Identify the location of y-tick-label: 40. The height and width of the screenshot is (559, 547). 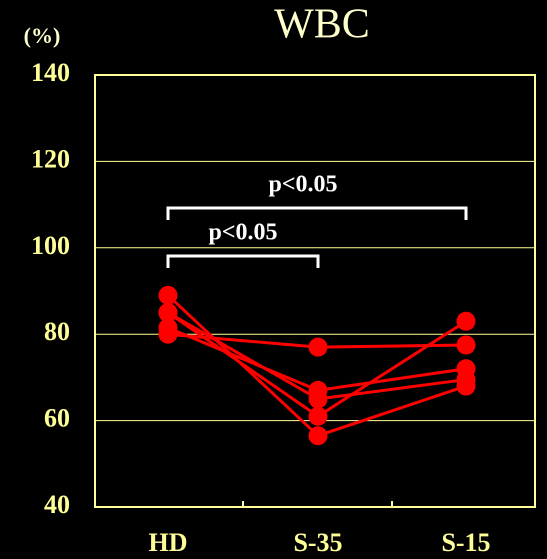
(57, 504).